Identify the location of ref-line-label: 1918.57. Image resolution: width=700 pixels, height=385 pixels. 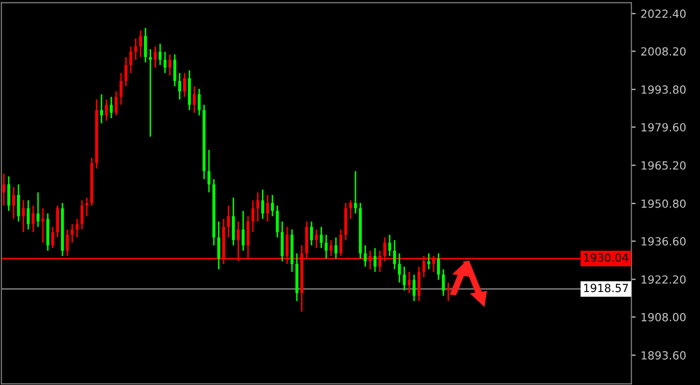
(606, 288).